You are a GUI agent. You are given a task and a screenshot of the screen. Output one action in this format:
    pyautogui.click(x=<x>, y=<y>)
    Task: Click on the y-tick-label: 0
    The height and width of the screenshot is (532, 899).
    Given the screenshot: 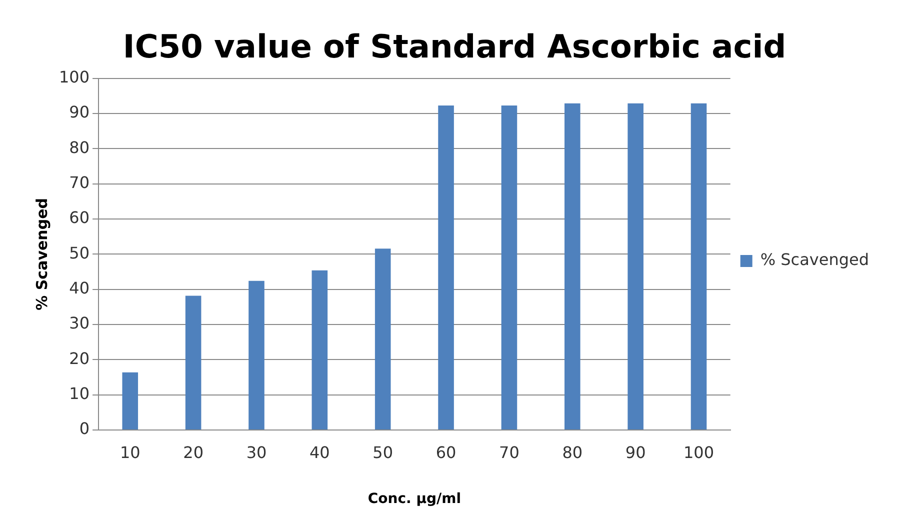 What is the action you would take?
    pyautogui.click(x=84, y=428)
    